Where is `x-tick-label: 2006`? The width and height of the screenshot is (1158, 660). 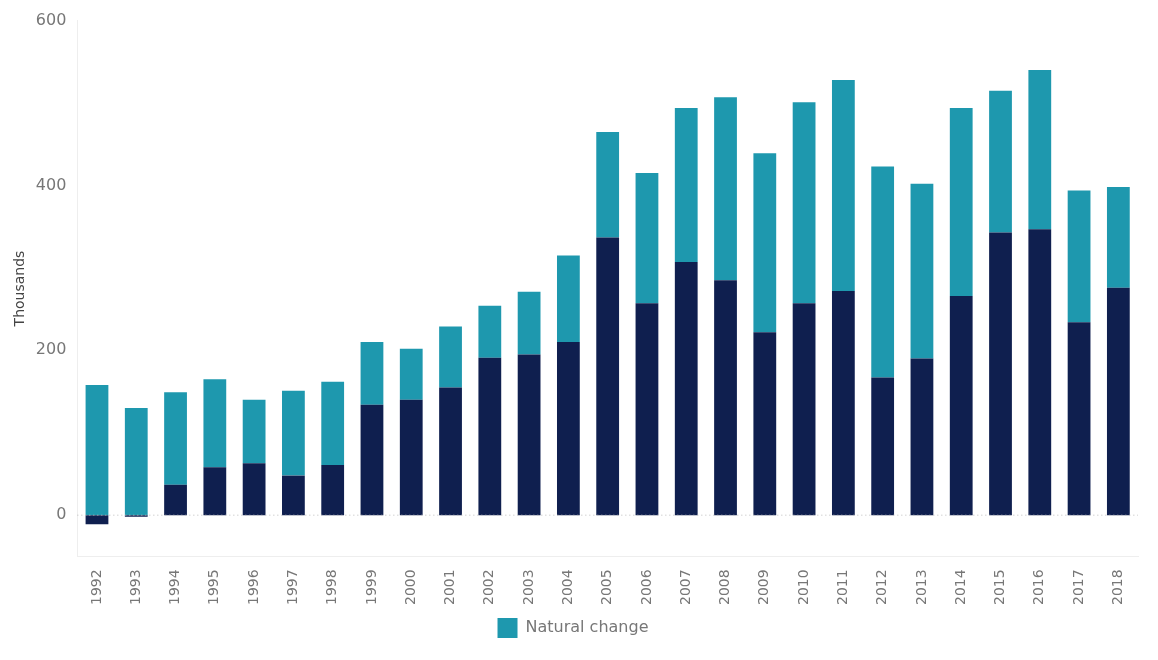
x-tick-label: 2006 is located at coordinates (645, 587).